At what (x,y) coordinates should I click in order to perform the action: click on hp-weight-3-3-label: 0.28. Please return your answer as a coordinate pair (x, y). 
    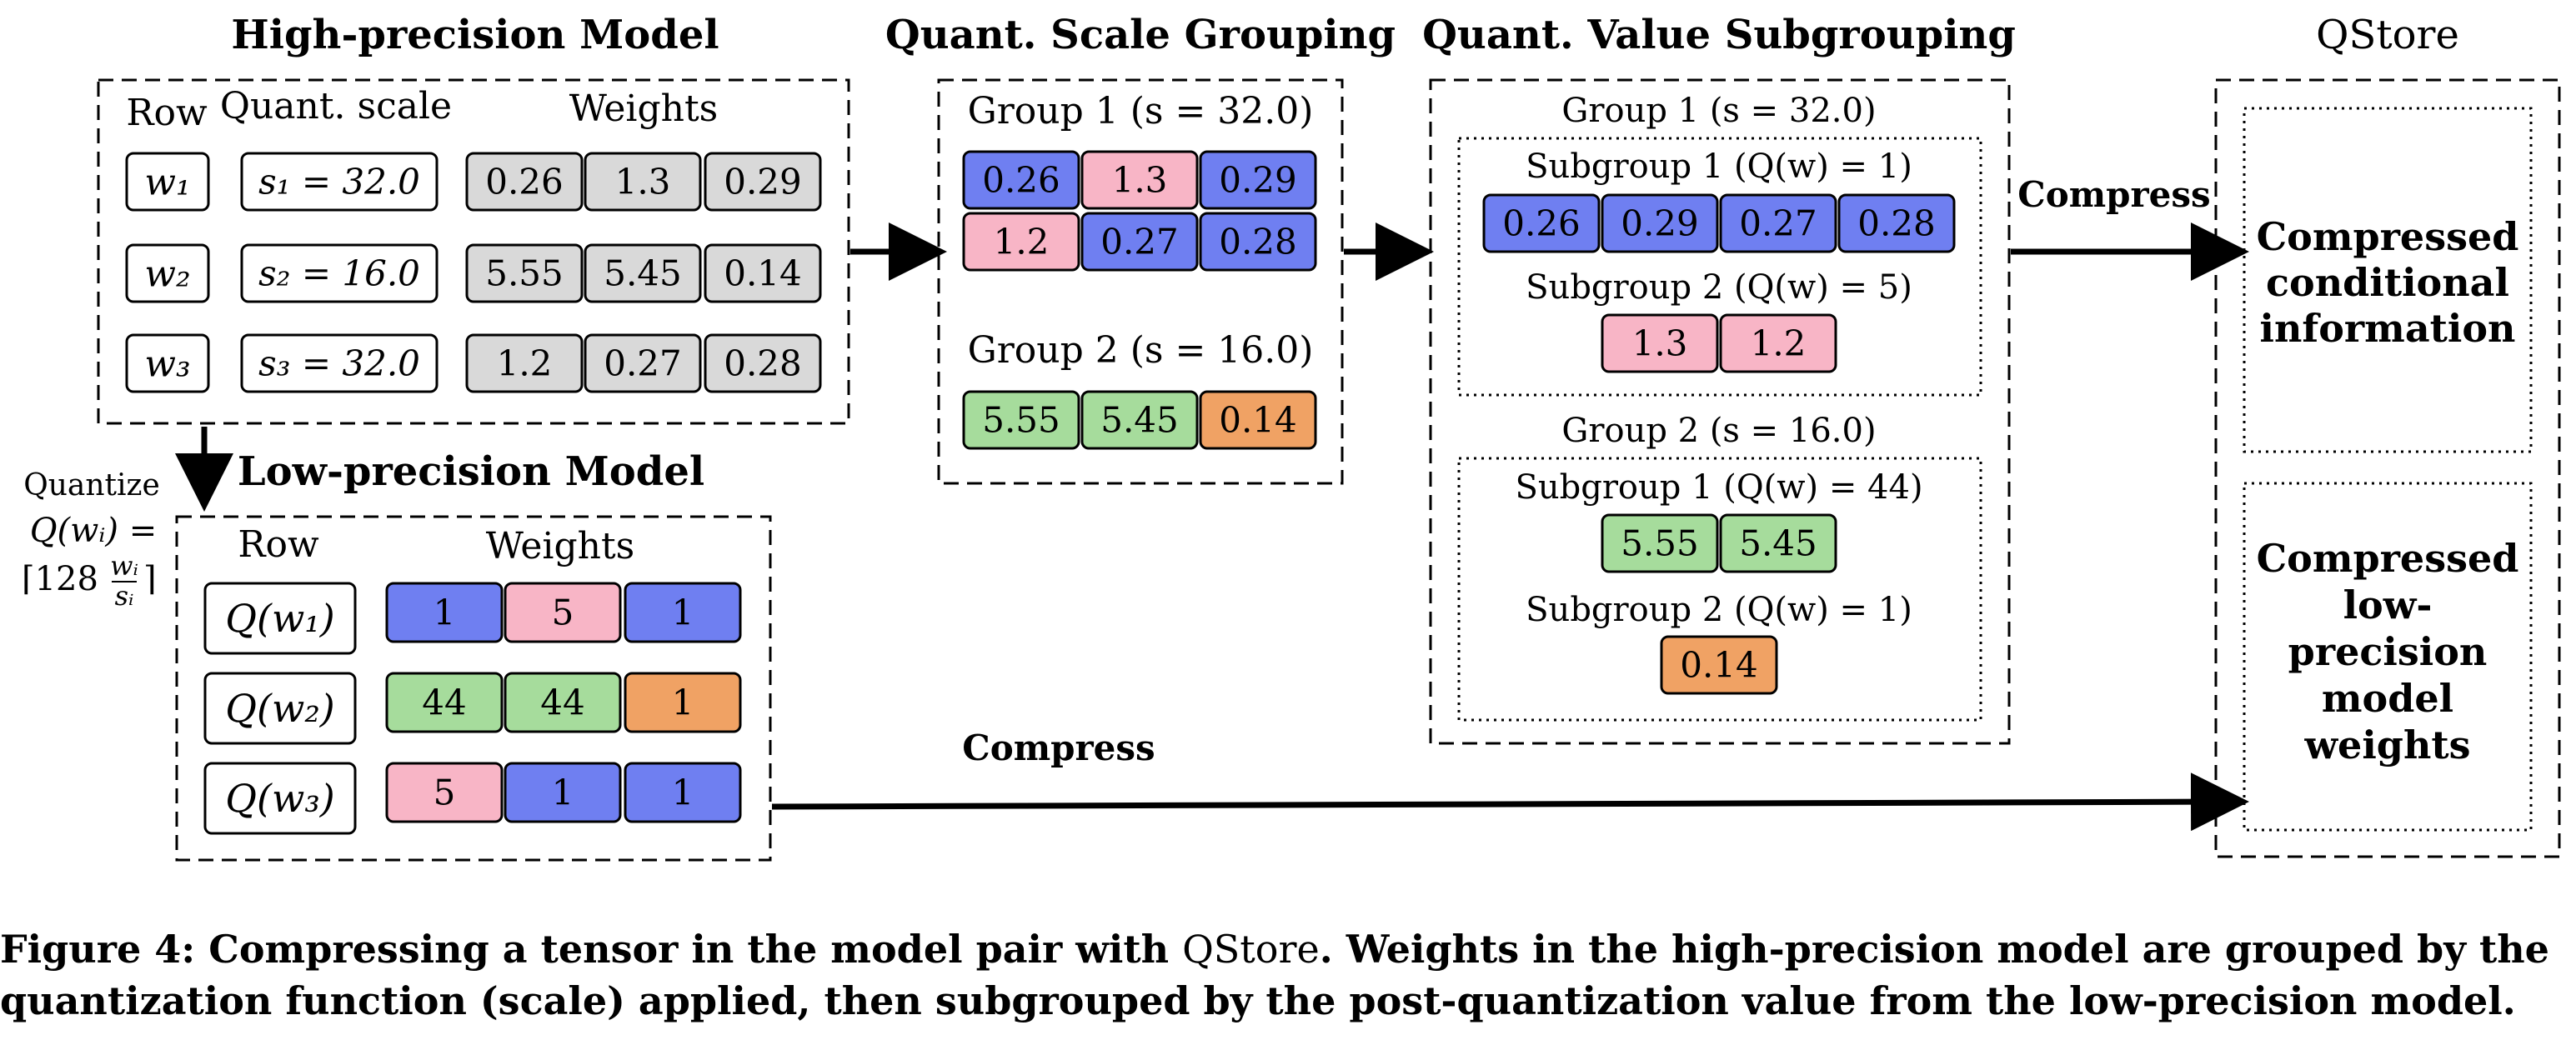
    Looking at the image, I should click on (763, 363).